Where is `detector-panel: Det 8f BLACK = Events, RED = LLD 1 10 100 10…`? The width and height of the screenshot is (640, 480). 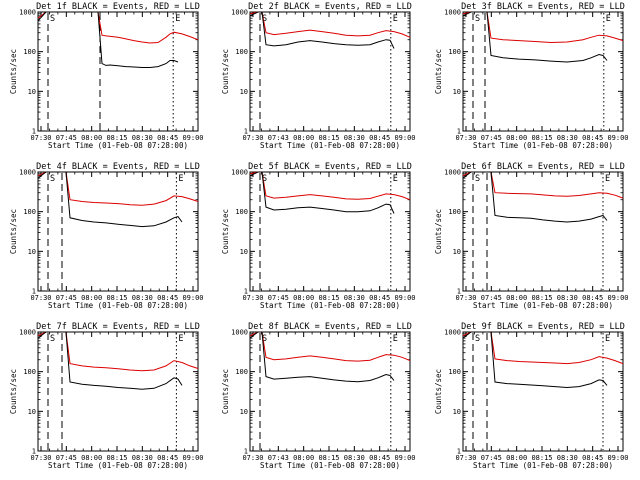 detector-panel: Det 8f BLACK = Events, RED = LLD 1 10 100 10… is located at coordinates (318, 396).